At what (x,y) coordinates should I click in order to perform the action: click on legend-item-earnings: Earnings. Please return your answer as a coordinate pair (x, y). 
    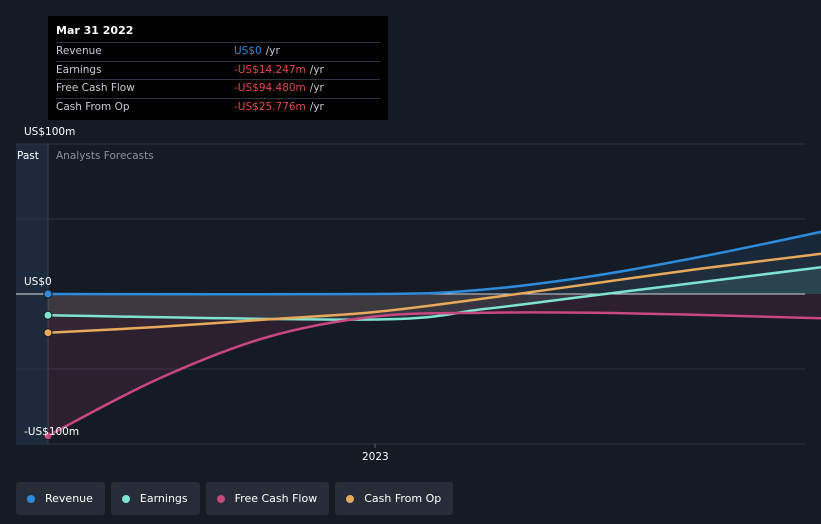
    Looking at the image, I should click on (155, 498).